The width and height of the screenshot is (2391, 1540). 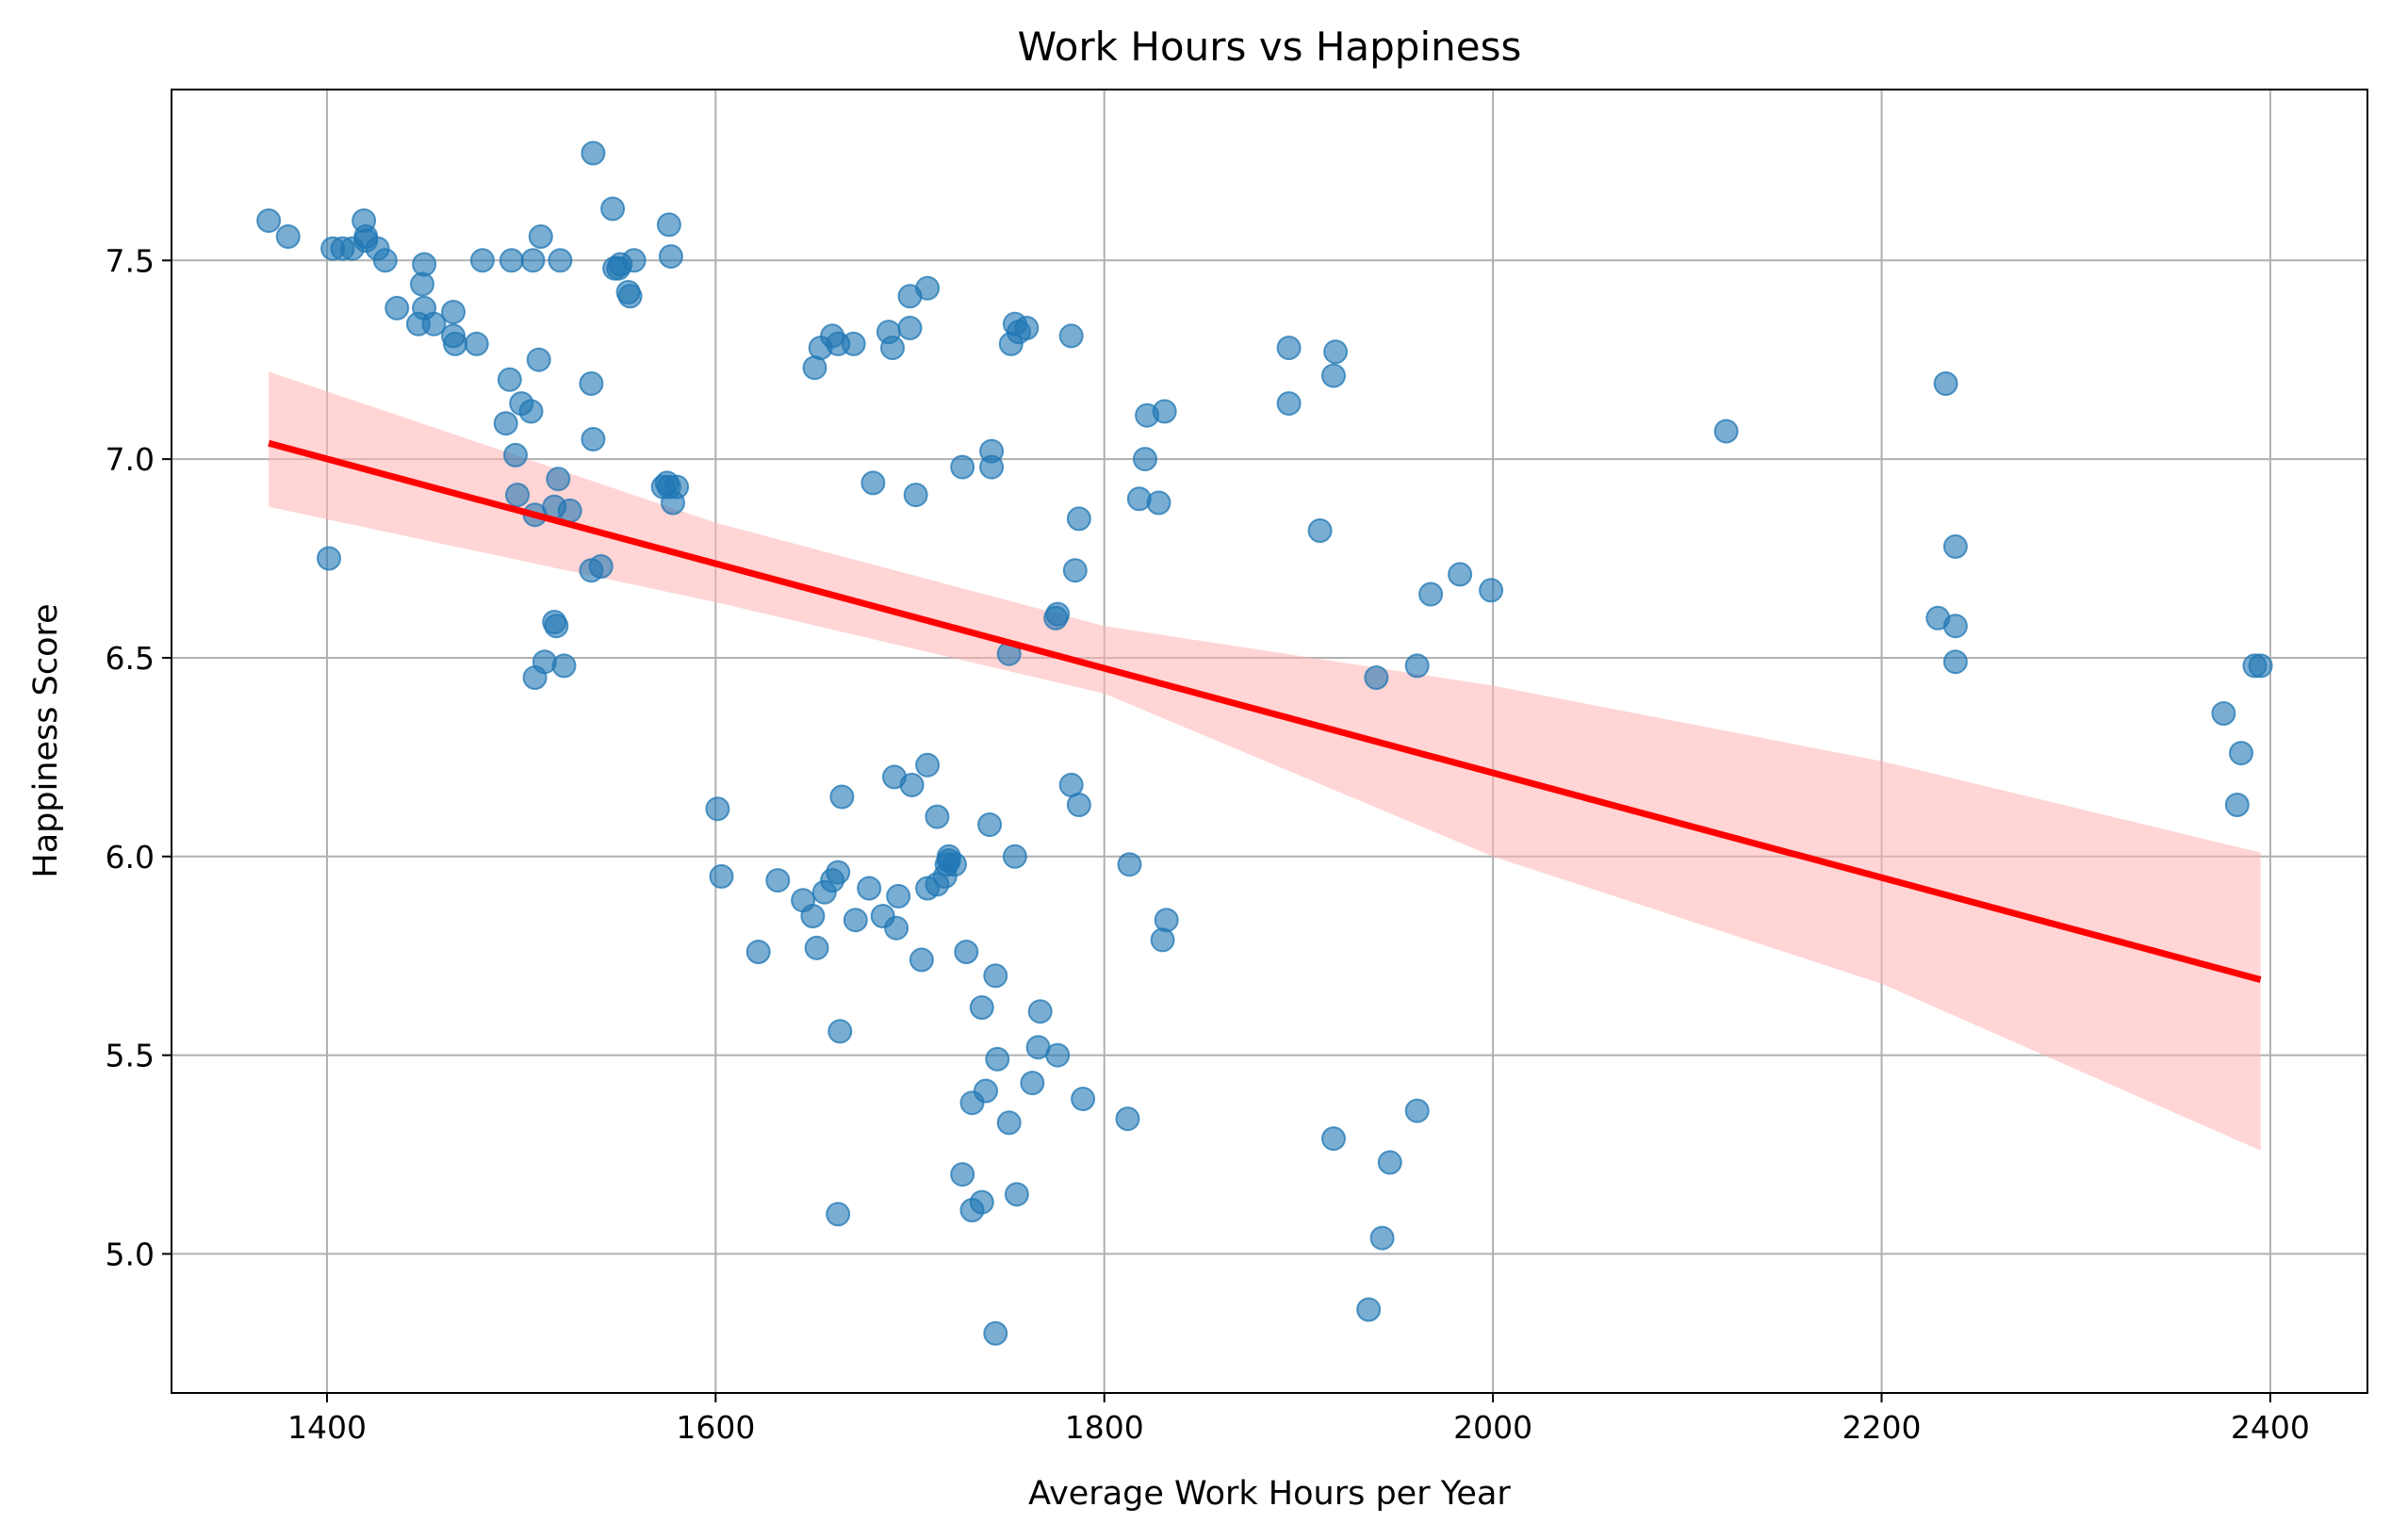 I want to click on y-tick-label: 7.5, so click(x=130, y=260).